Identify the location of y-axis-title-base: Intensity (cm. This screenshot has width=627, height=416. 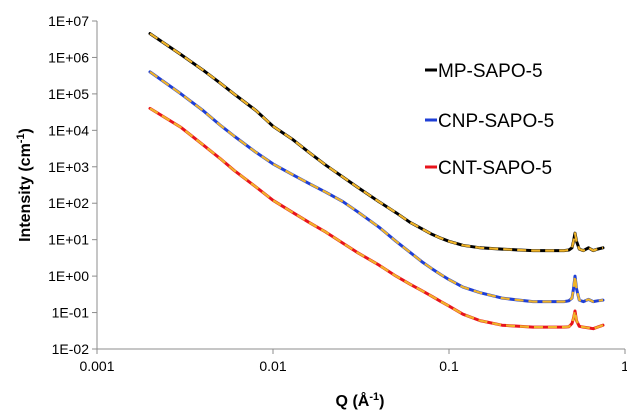
(25, 192).